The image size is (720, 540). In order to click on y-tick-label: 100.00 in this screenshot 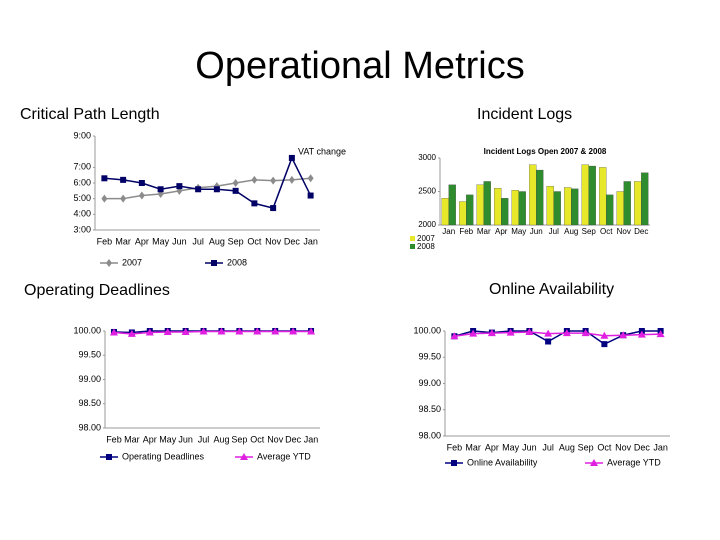, I will do `click(87, 330)`.